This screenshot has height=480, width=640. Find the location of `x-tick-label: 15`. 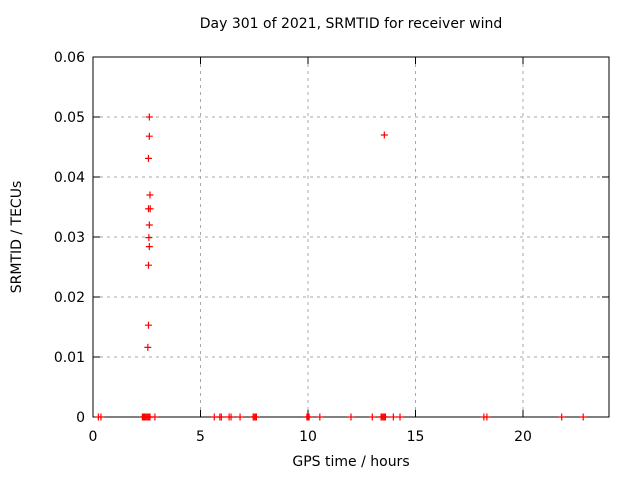

x-tick-label: 15 is located at coordinates (416, 437).